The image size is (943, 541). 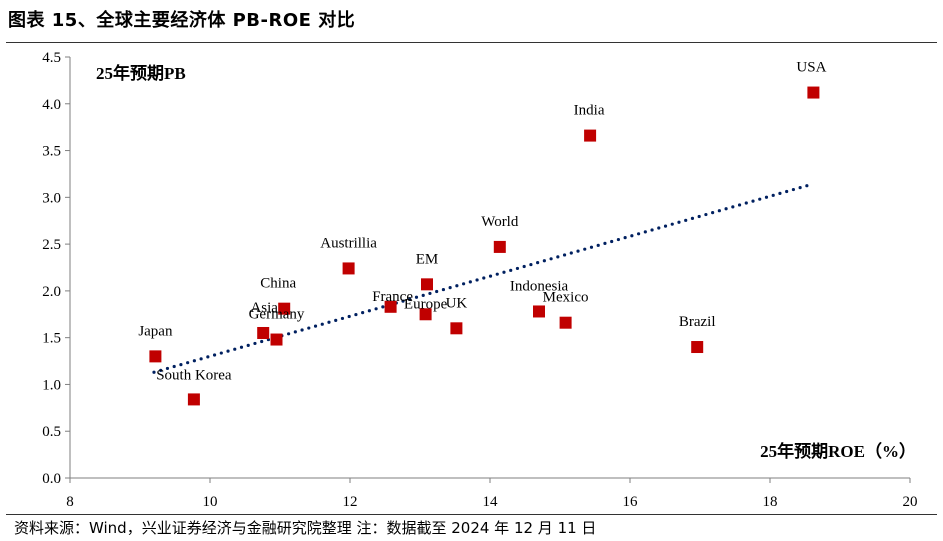 What do you see at coordinates (456, 328) in the screenshot?
I see `point-uk` at bounding box center [456, 328].